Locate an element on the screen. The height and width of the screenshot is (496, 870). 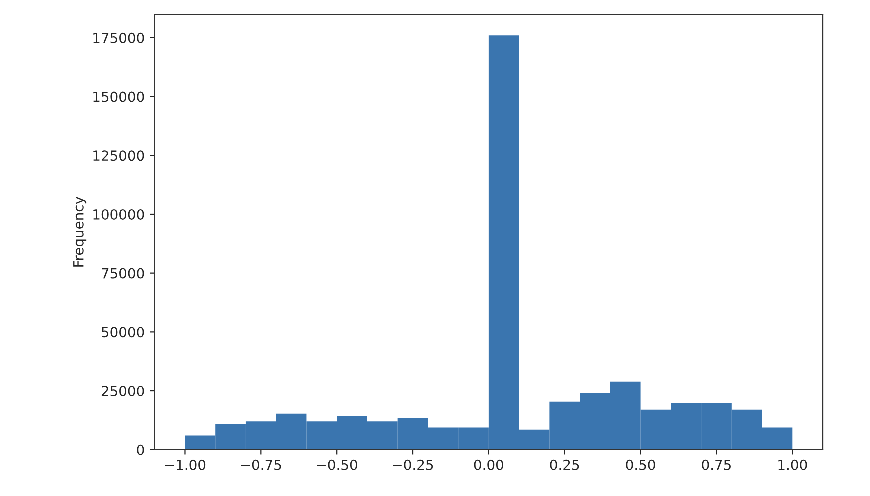
x-tick-label: −0.25 is located at coordinates (413, 465).